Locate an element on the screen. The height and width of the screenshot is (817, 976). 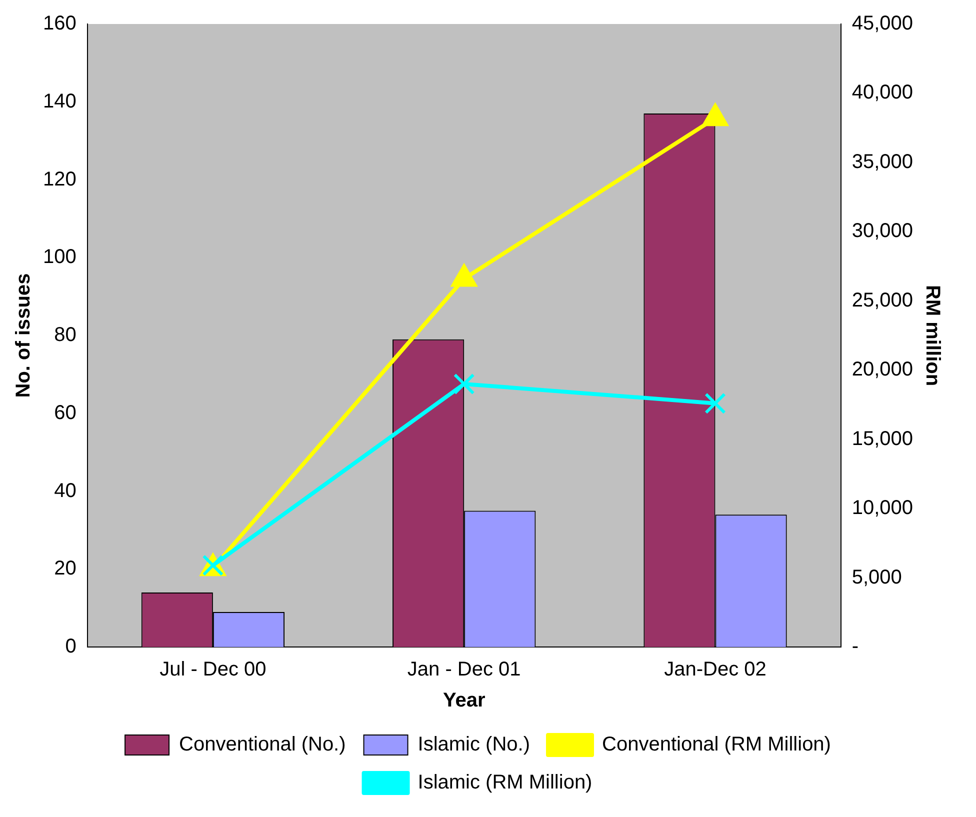
legend-label: Conventional (RM Million) is located at coordinates (716, 745).